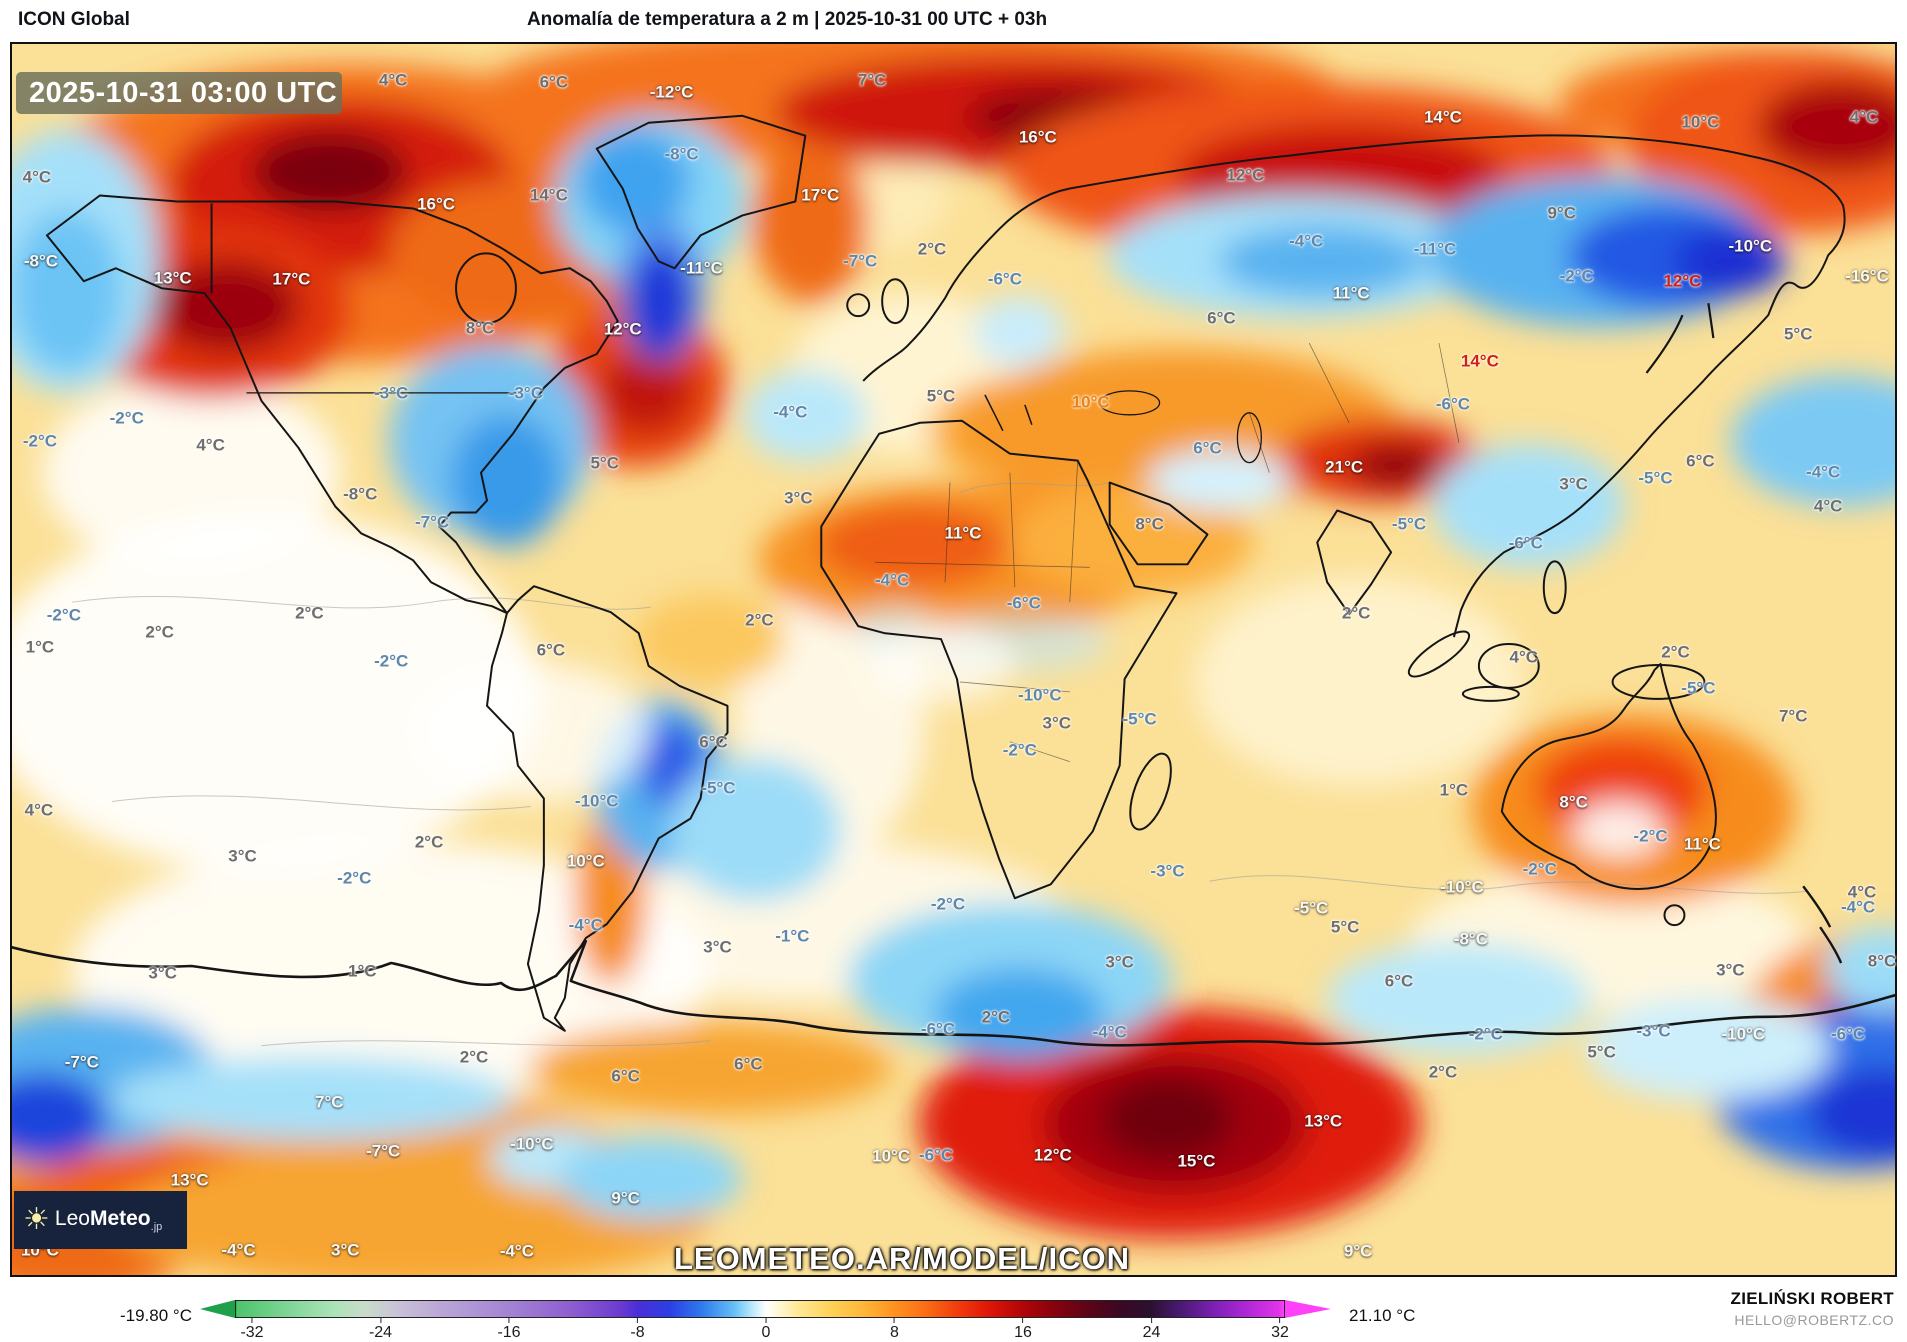 This screenshot has height=1342, width=1907. What do you see at coordinates (902, 1258) in the screenshot?
I see `watermark: LEOMETEO.AR/MODEL/ICON` at bounding box center [902, 1258].